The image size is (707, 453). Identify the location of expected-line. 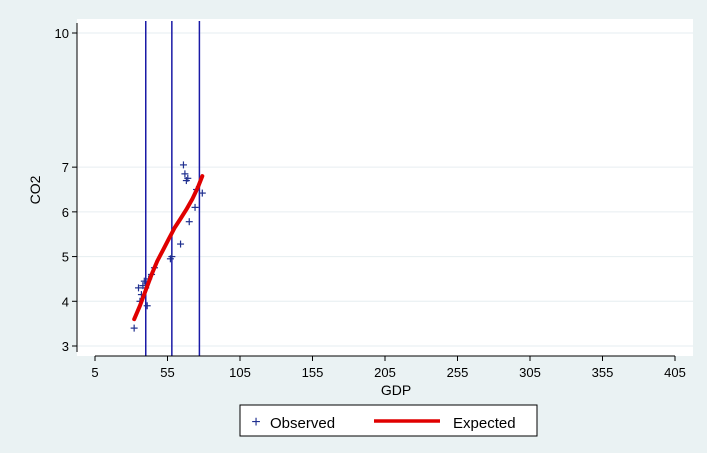
(168, 248).